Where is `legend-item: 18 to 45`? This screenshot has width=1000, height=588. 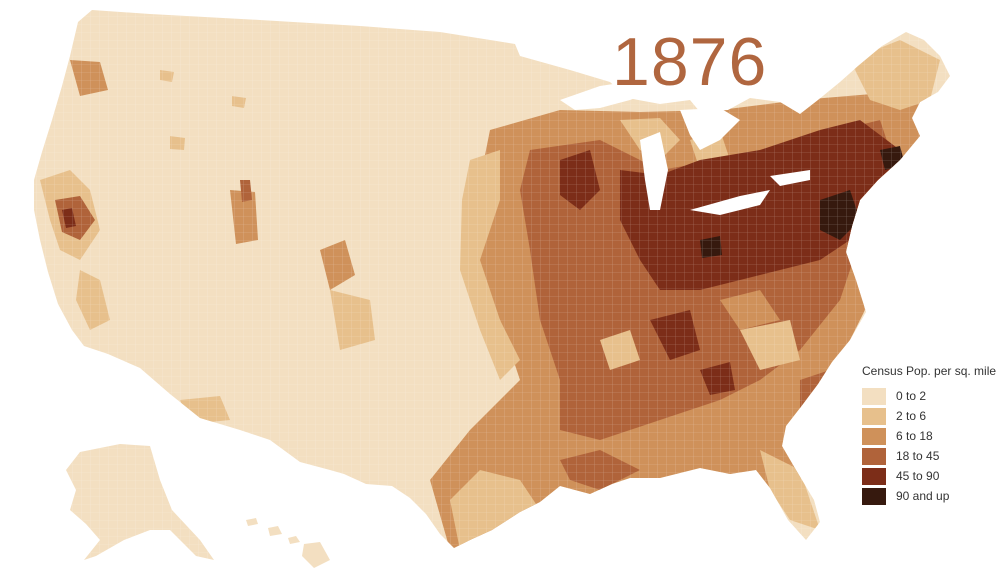 legend-item: 18 to 45 is located at coordinates (929, 456).